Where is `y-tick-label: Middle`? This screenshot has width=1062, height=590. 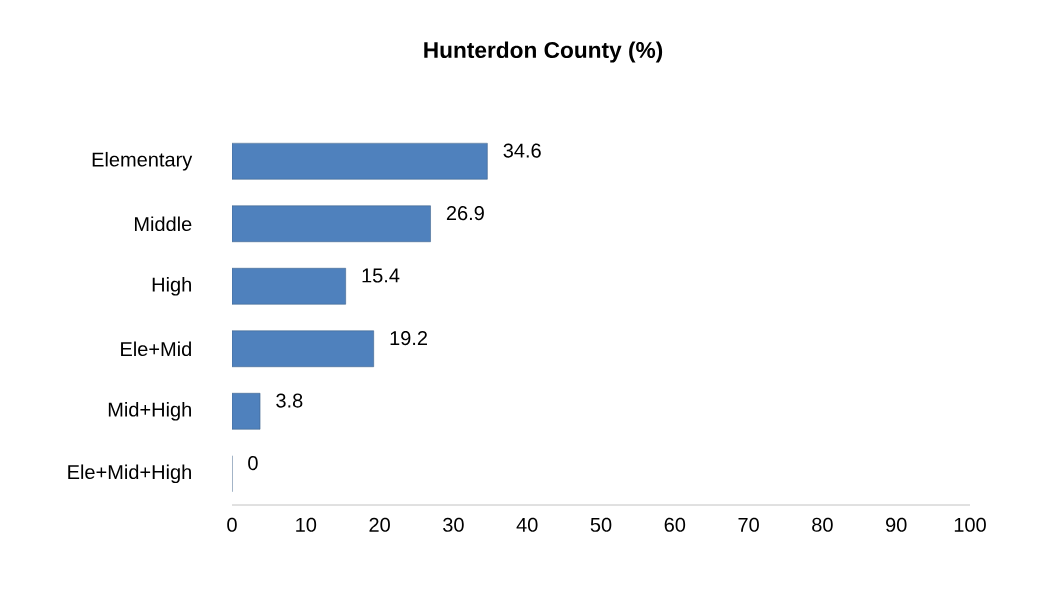 y-tick-label: Middle is located at coordinates (163, 224).